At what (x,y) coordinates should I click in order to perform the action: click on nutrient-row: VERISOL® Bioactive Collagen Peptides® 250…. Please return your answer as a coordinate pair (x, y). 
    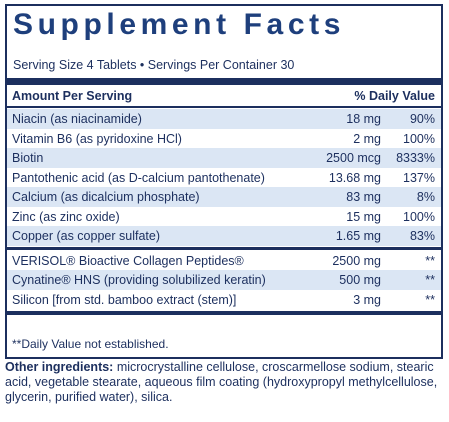
    Looking at the image, I should click on (224, 261).